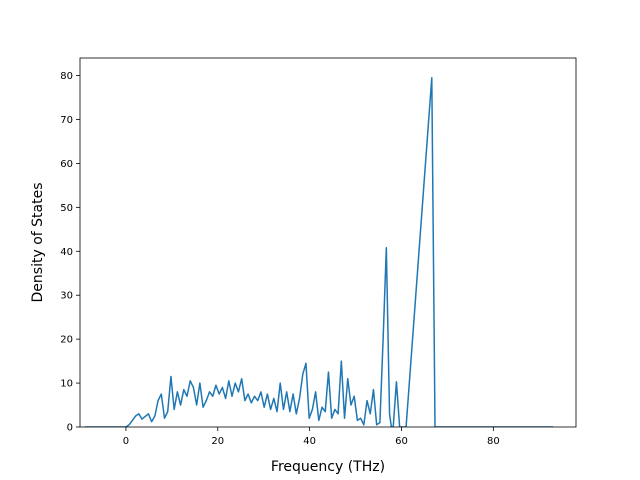 The height and width of the screenshot is (480, 640). I want to click on y-tick-label: 40, so click(66, 252).